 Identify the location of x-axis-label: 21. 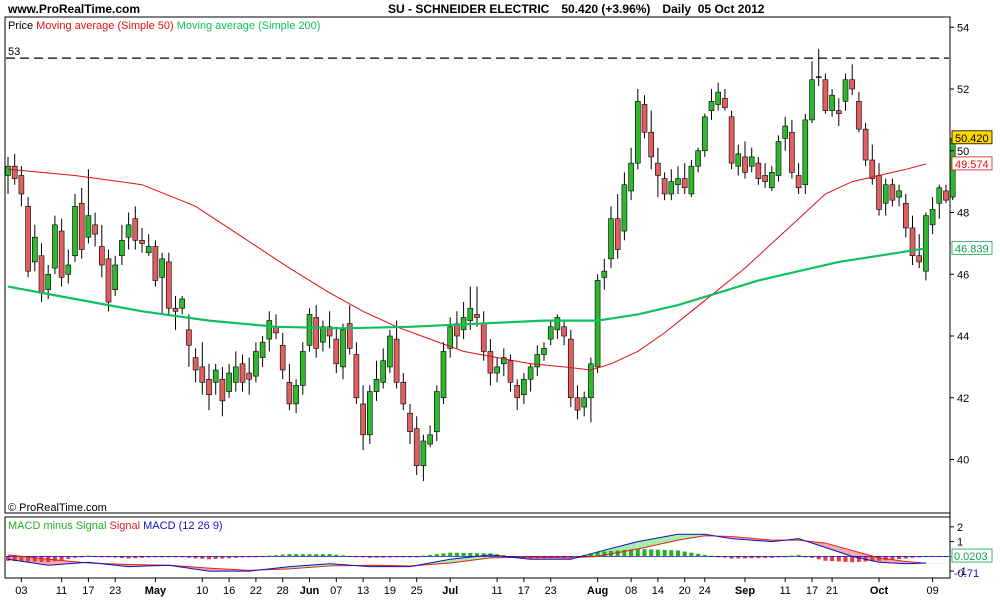
(832, 591).